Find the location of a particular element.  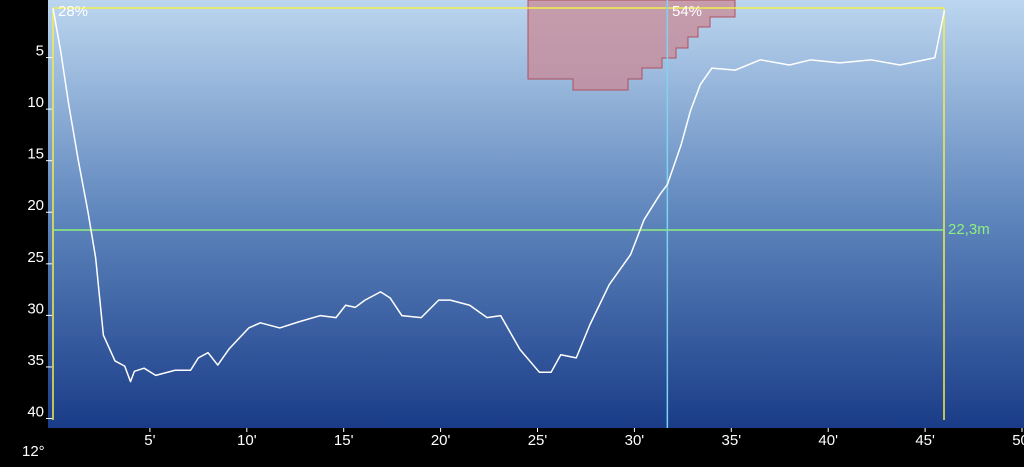

y-tick-label: 35 is located at coordinates (35, 360).